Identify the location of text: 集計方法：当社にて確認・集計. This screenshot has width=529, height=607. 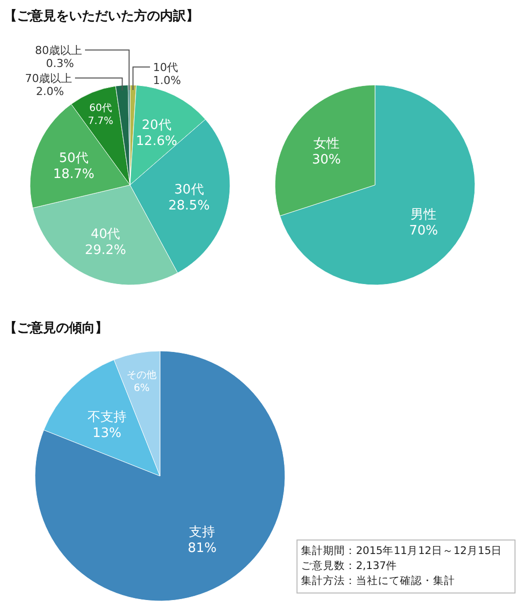
(378, 580).